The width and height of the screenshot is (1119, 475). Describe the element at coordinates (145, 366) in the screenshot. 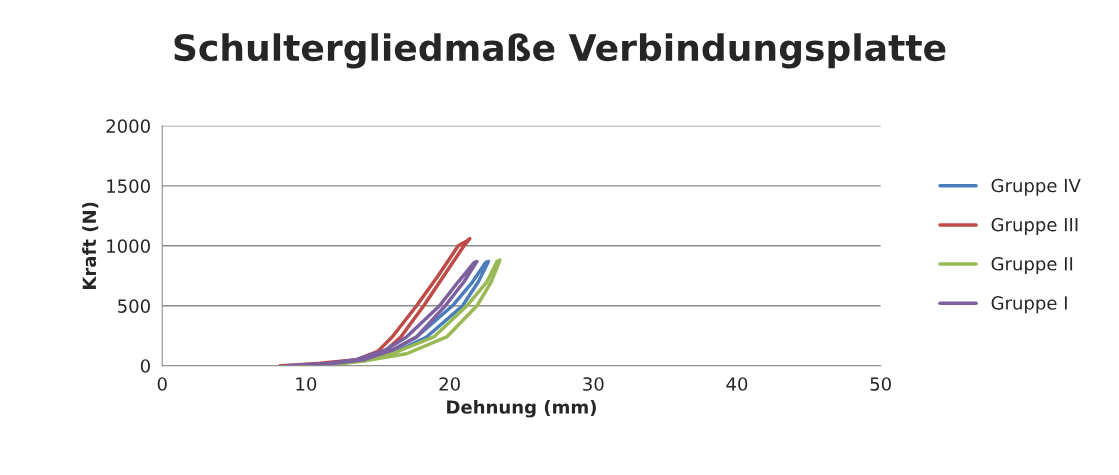

I see `y-tick-label: 0` at that location.